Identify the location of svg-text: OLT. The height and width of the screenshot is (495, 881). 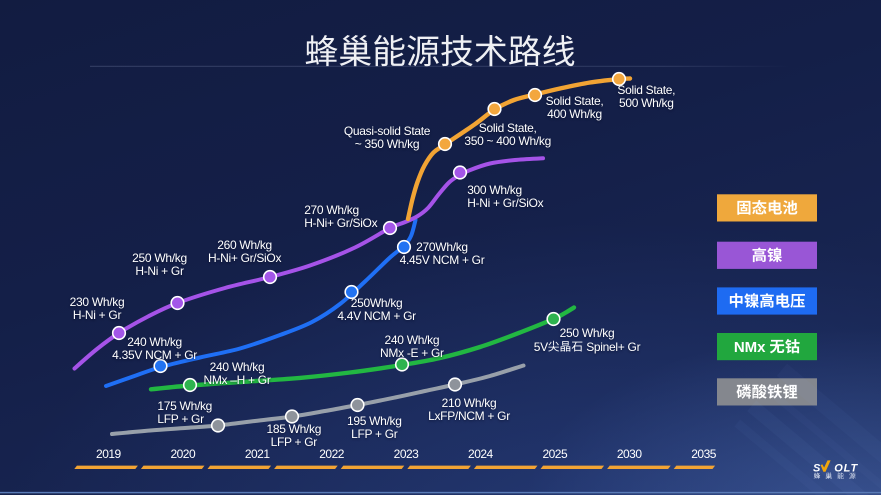
(846, 469).